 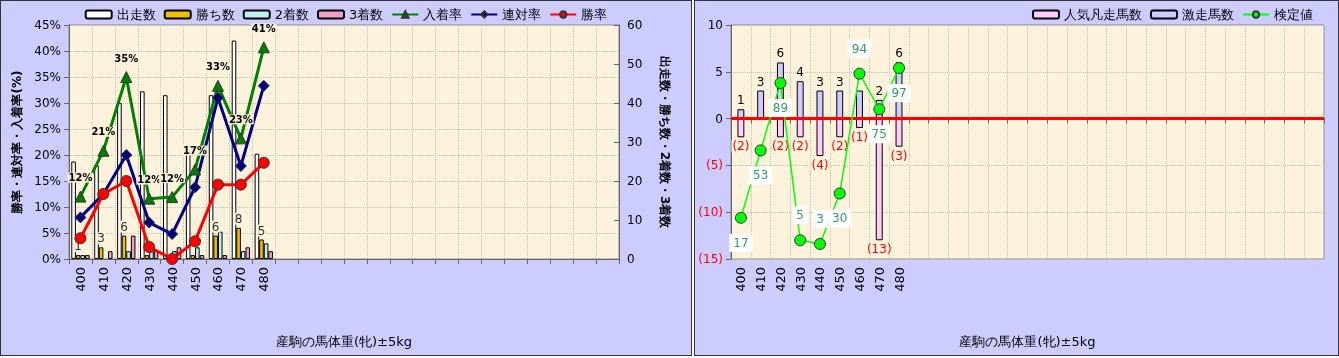 I want to click on y-tick-label: 10, so click(x=715, y=25).